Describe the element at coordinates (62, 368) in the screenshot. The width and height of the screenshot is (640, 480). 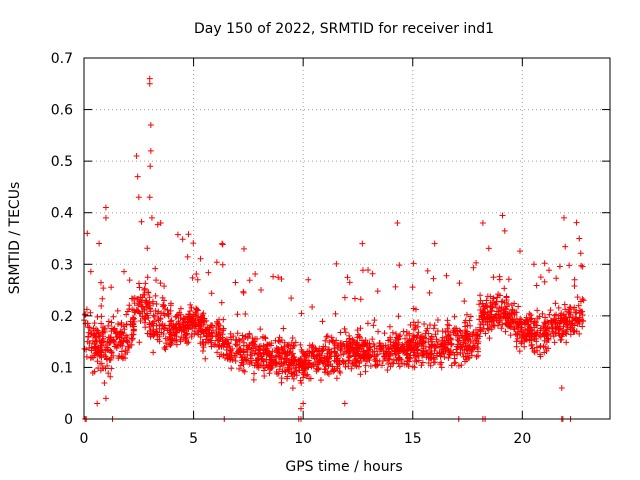
I see `y-tick-label: 0.1` at that location.